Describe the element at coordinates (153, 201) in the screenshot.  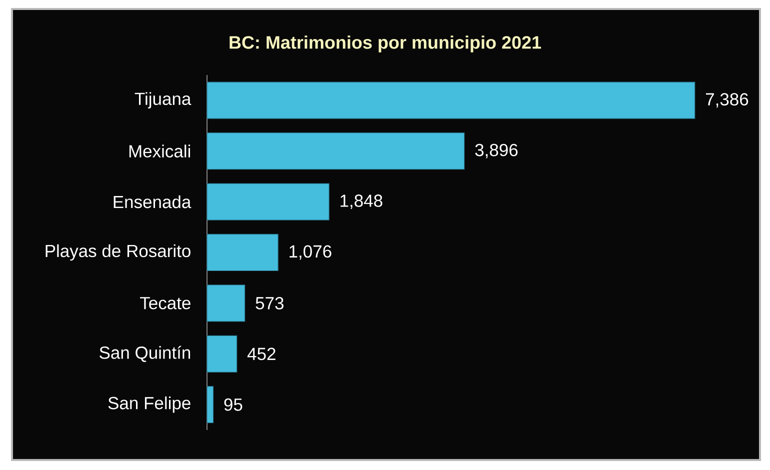
I see `y-tick-label: Ensenada` at that location.